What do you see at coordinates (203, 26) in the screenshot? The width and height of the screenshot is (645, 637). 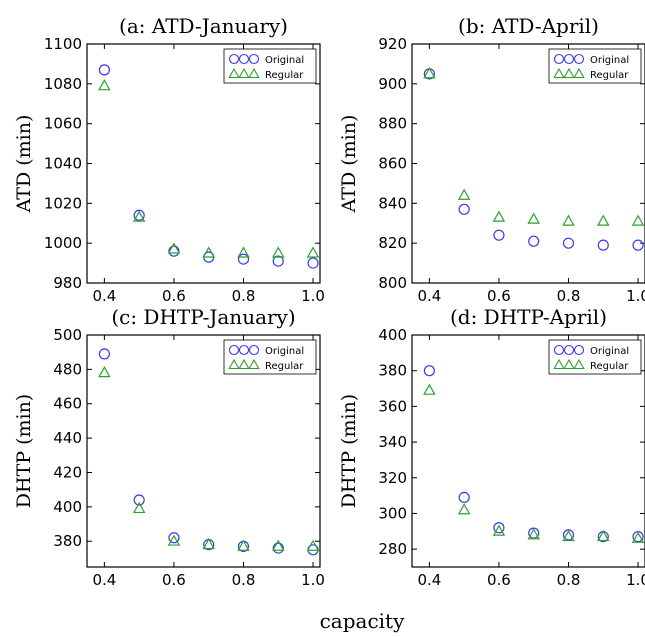 I see `panel-title: (a: ATD-January)` at bounding box center [203, 26].